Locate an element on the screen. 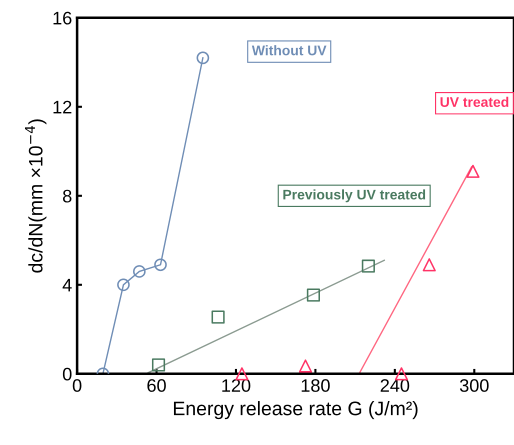 The height and width of the screenshot is (445, 514). x-tick-label: 60 is located at coordinates (156, 385).